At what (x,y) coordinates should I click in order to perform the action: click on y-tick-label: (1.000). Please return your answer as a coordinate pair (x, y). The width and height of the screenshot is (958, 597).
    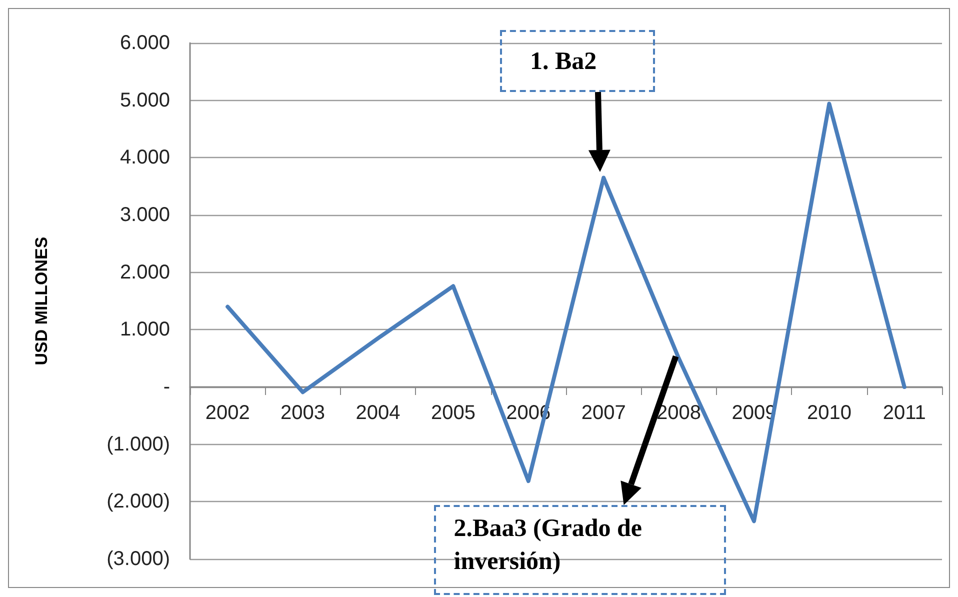
    Looking at the image, I should click on (138, 444).